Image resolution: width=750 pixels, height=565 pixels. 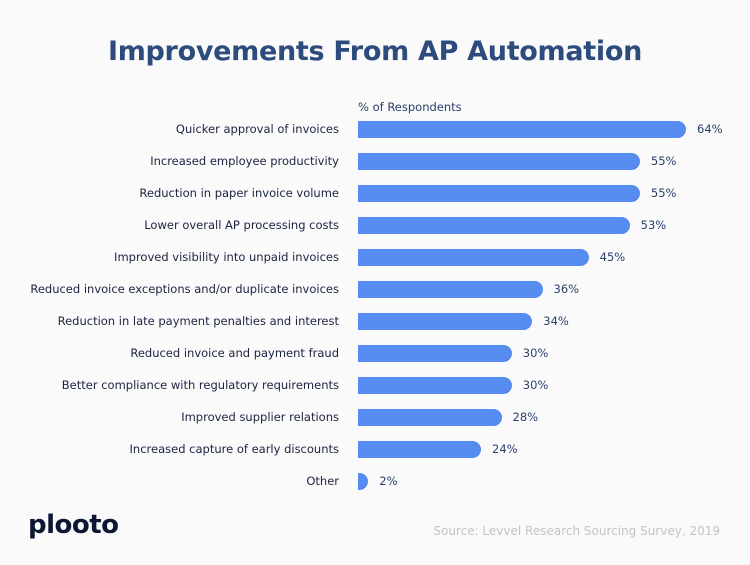 I want to click on category-label: Improved visibility into unpaid invoices, so click(x=226, y=257).